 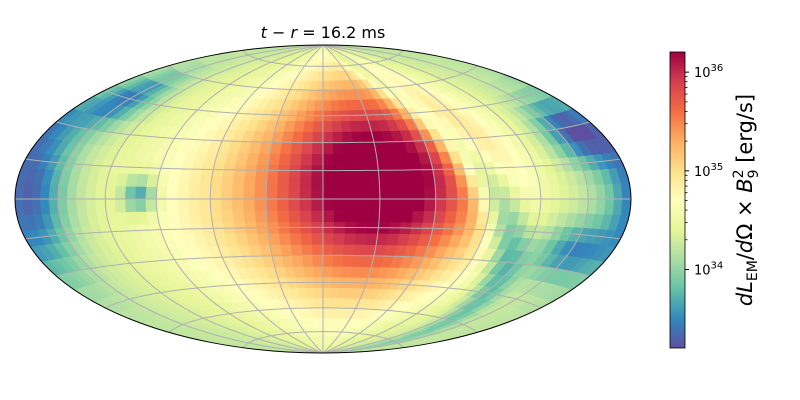 I want to click on colorbar-label: dLEM/dΩ × B29 [erg/s], so click(x=746, y=200).